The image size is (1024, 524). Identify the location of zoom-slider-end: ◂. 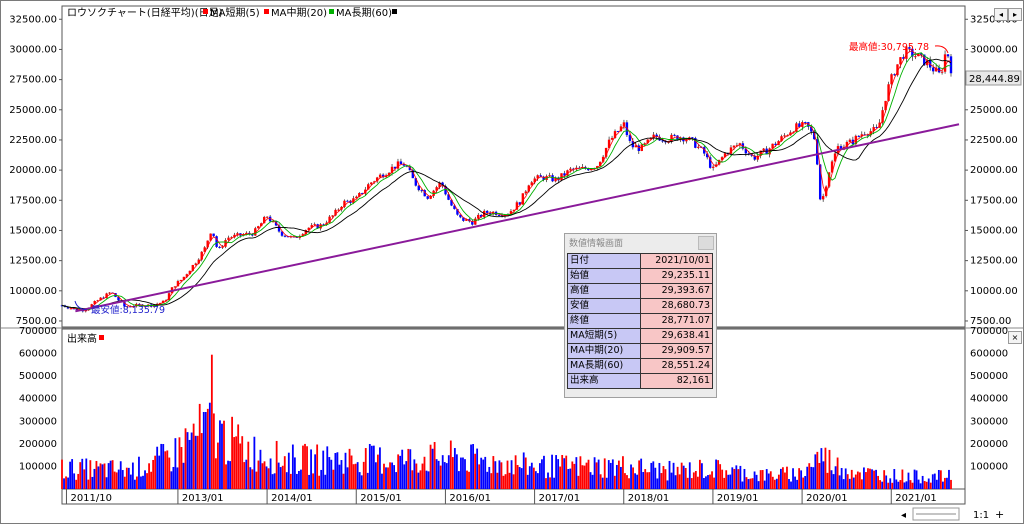
(903, 515).